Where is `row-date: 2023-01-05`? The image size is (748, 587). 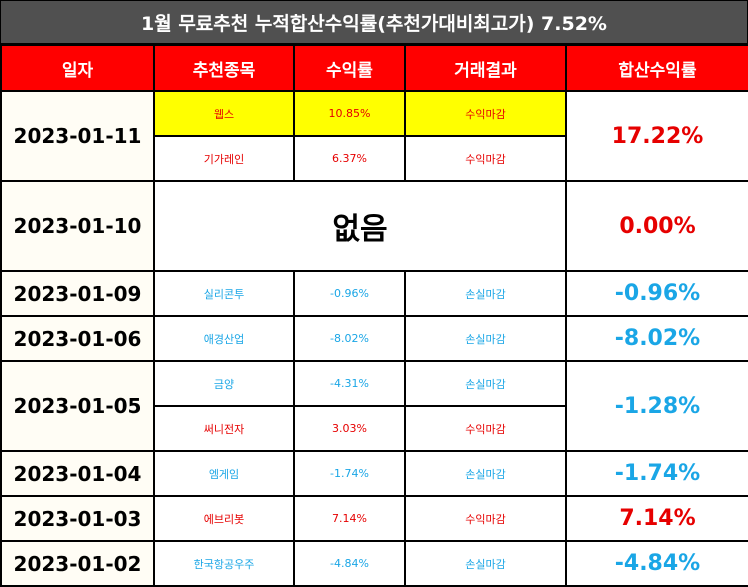
row-date: 2023-01-05 is located at coordinates (77, 406).